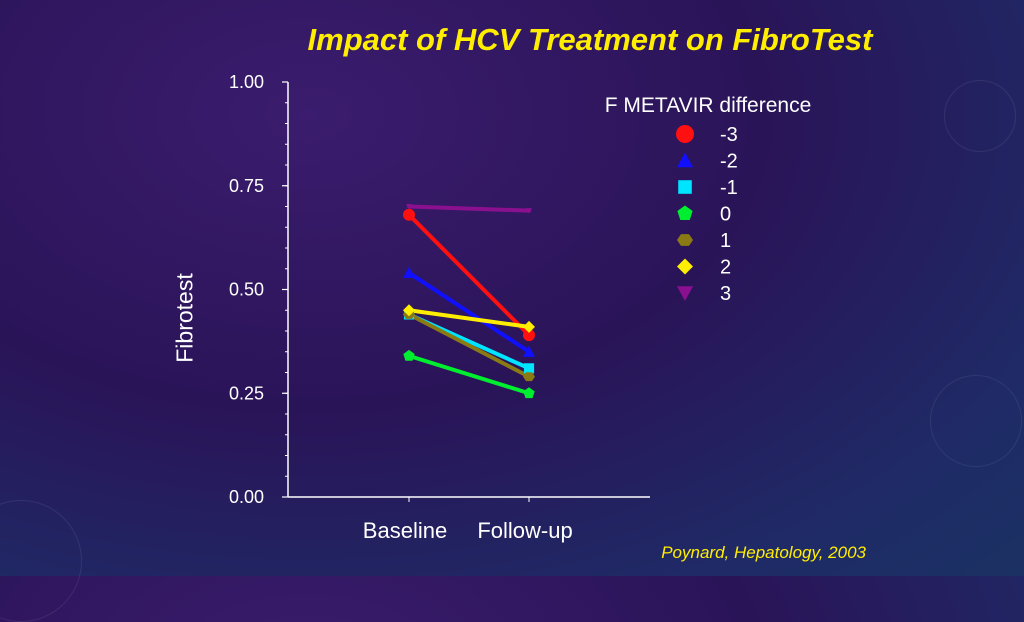 The image size is (1024, 622). Describe the element at coordinates (763, 552) in the screenshot. I see `citation: Poynard, Hepatology, 2003` at that location.